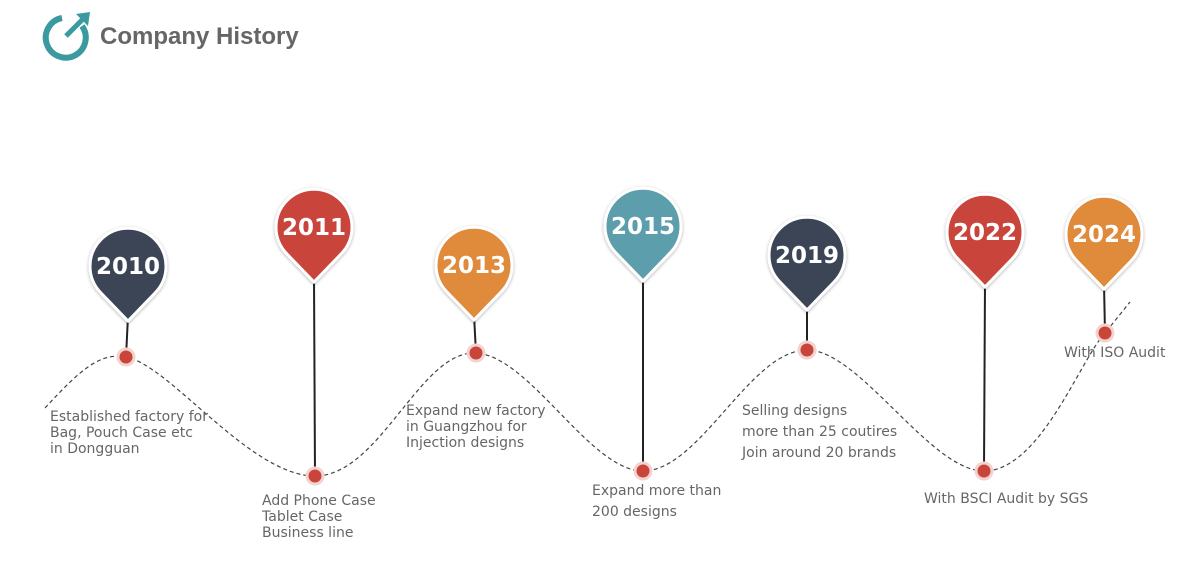  What do you see at coordinates (95, 449) in the screenshot?
I see `milestone-description: in Dongguan` at bounding box center [95, 449].